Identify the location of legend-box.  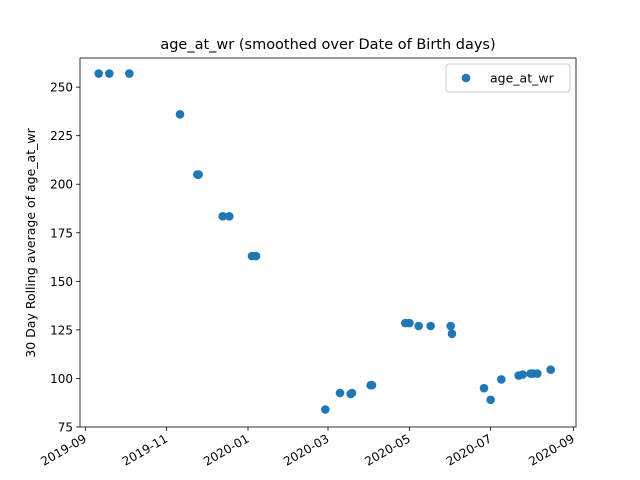
(508, 78).